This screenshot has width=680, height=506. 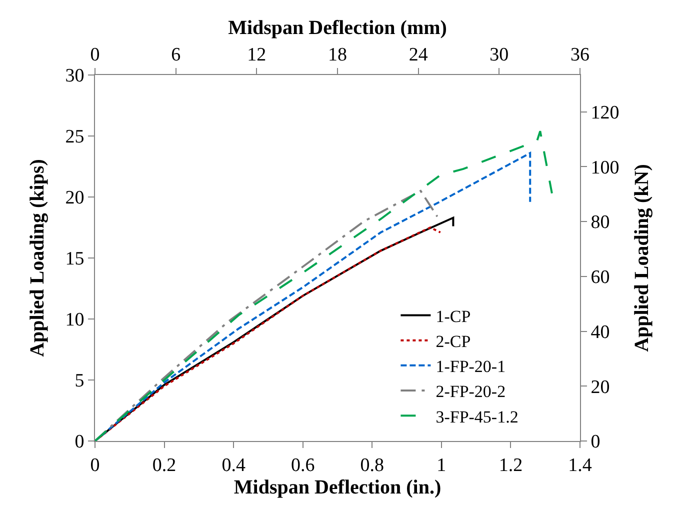 I want to click on legend-label: 1-FP-20-1, so click(x=471, y=366).